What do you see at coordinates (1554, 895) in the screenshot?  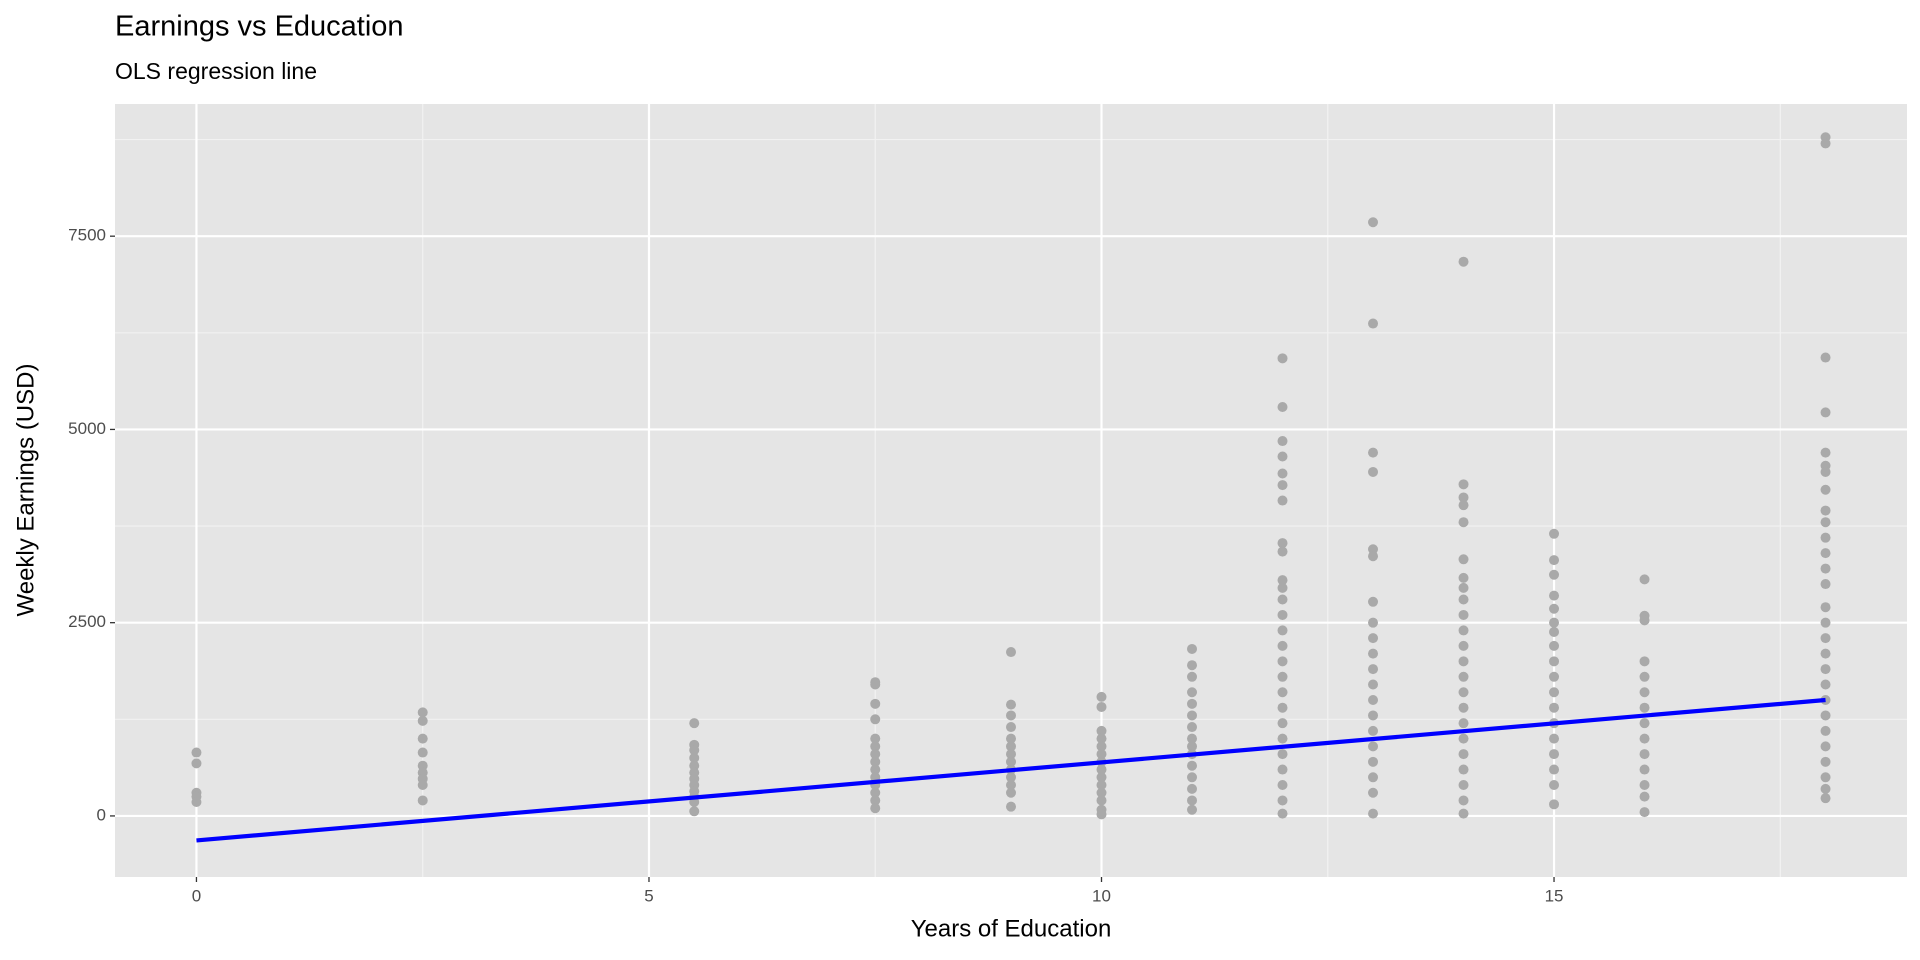 I see `x-tick-label: 15` at bounding box center [1554, 895].